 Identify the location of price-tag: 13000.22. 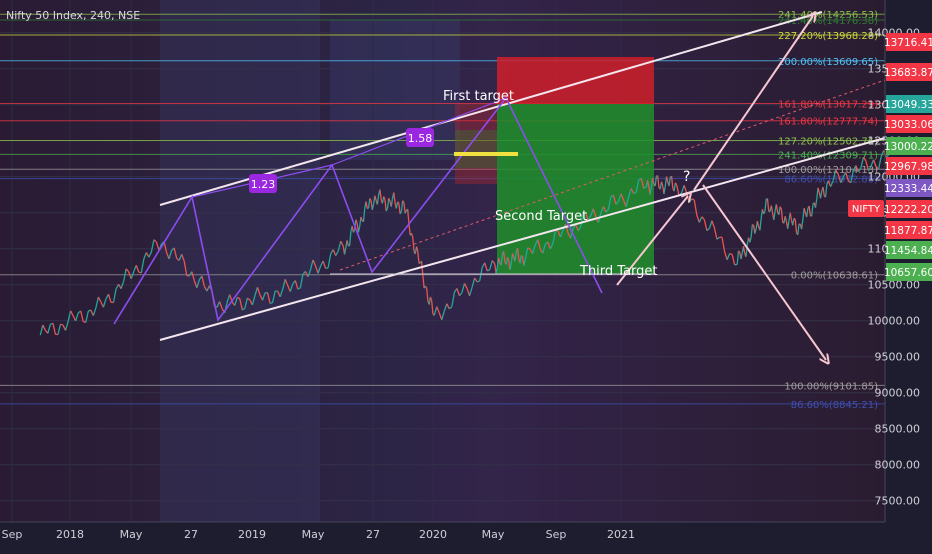
(908, 147).